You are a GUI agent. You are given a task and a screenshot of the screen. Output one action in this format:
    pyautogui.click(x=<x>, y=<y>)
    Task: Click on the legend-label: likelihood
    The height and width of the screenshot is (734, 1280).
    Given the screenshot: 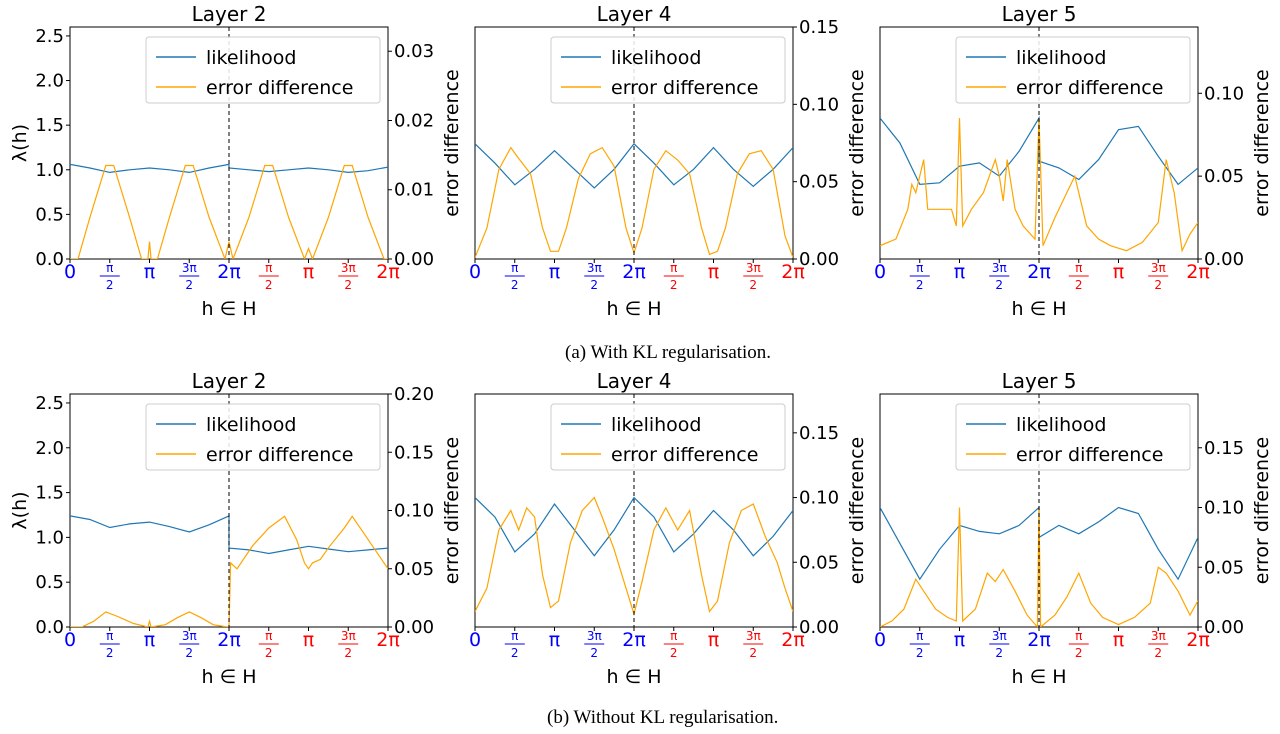 What is the action you would take?
    pyautogui.click(x=251, y=425)
    